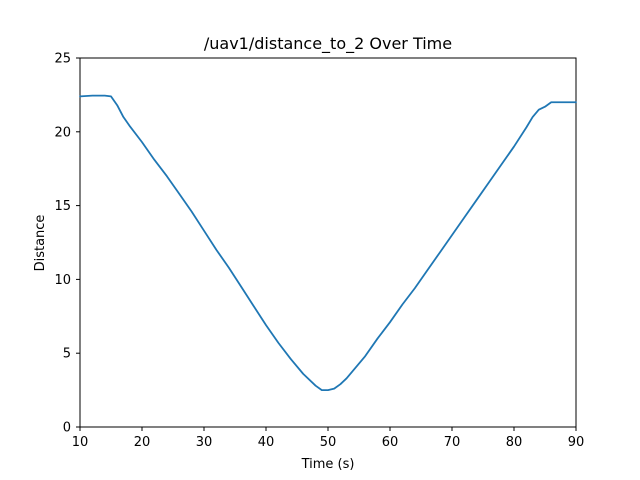 The image size is (640, 480). Describe the element at coordinates (452, 442) in the screenshot. I see `x-tick-label: 70` at that location.